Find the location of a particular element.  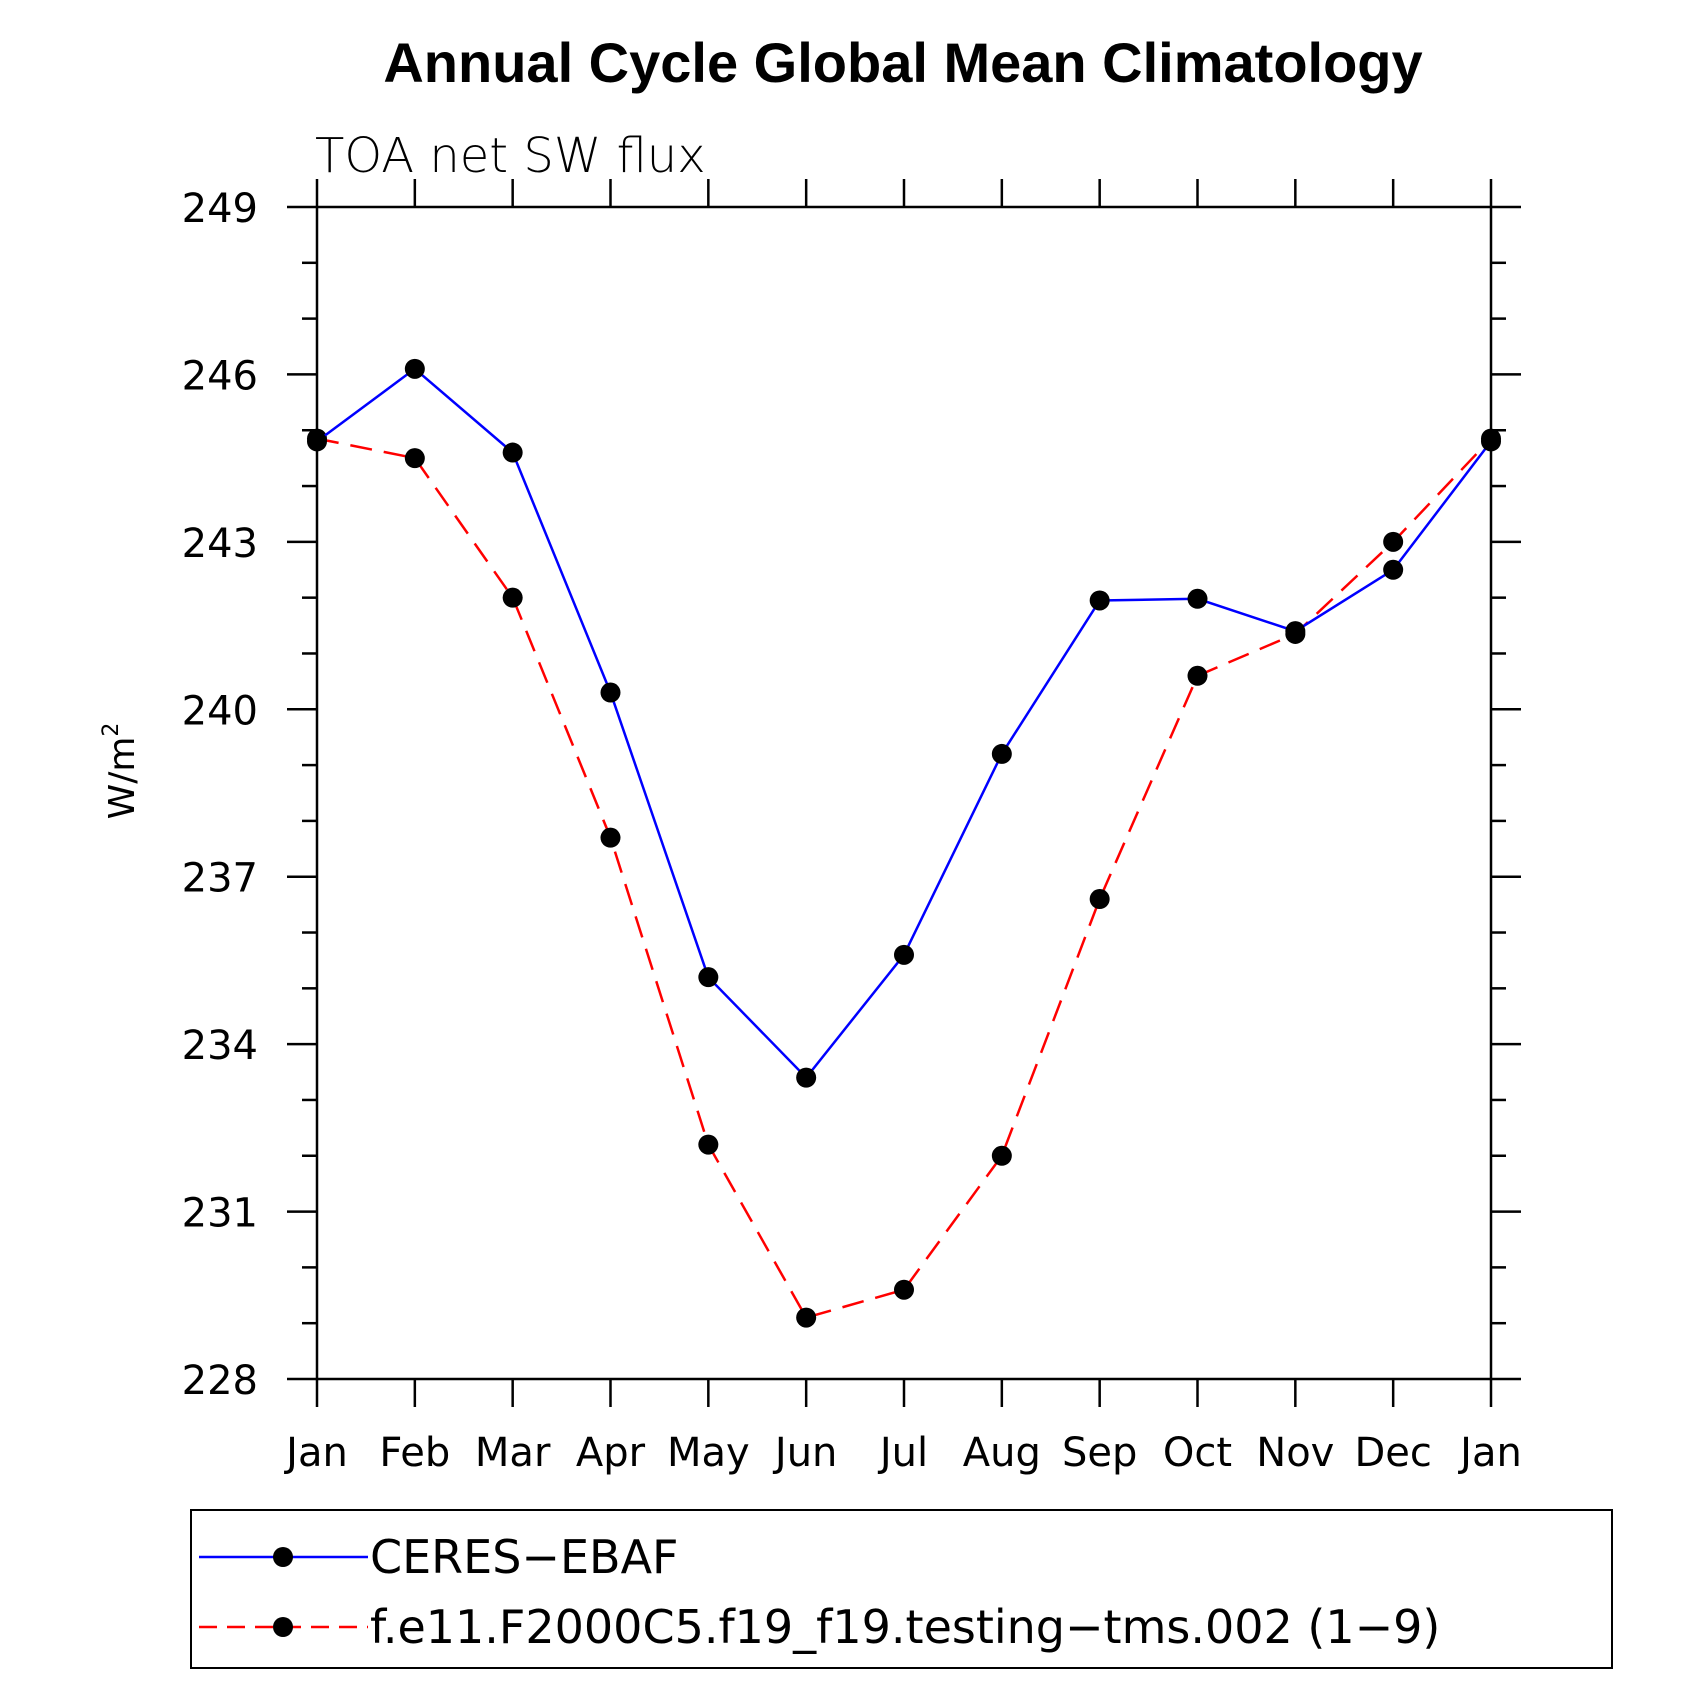

x-tick-label: Oct is located at coordinates (1197, 1453).